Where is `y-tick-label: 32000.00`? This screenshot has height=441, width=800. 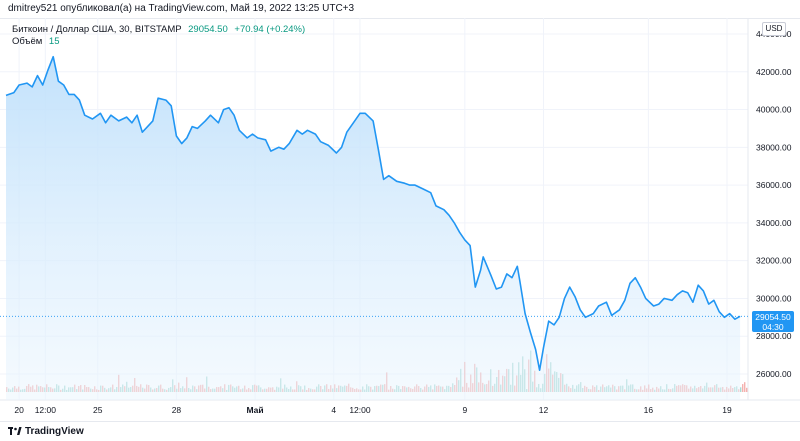 y-tick-label: 32000.00 is located at coordinates (774, 261).